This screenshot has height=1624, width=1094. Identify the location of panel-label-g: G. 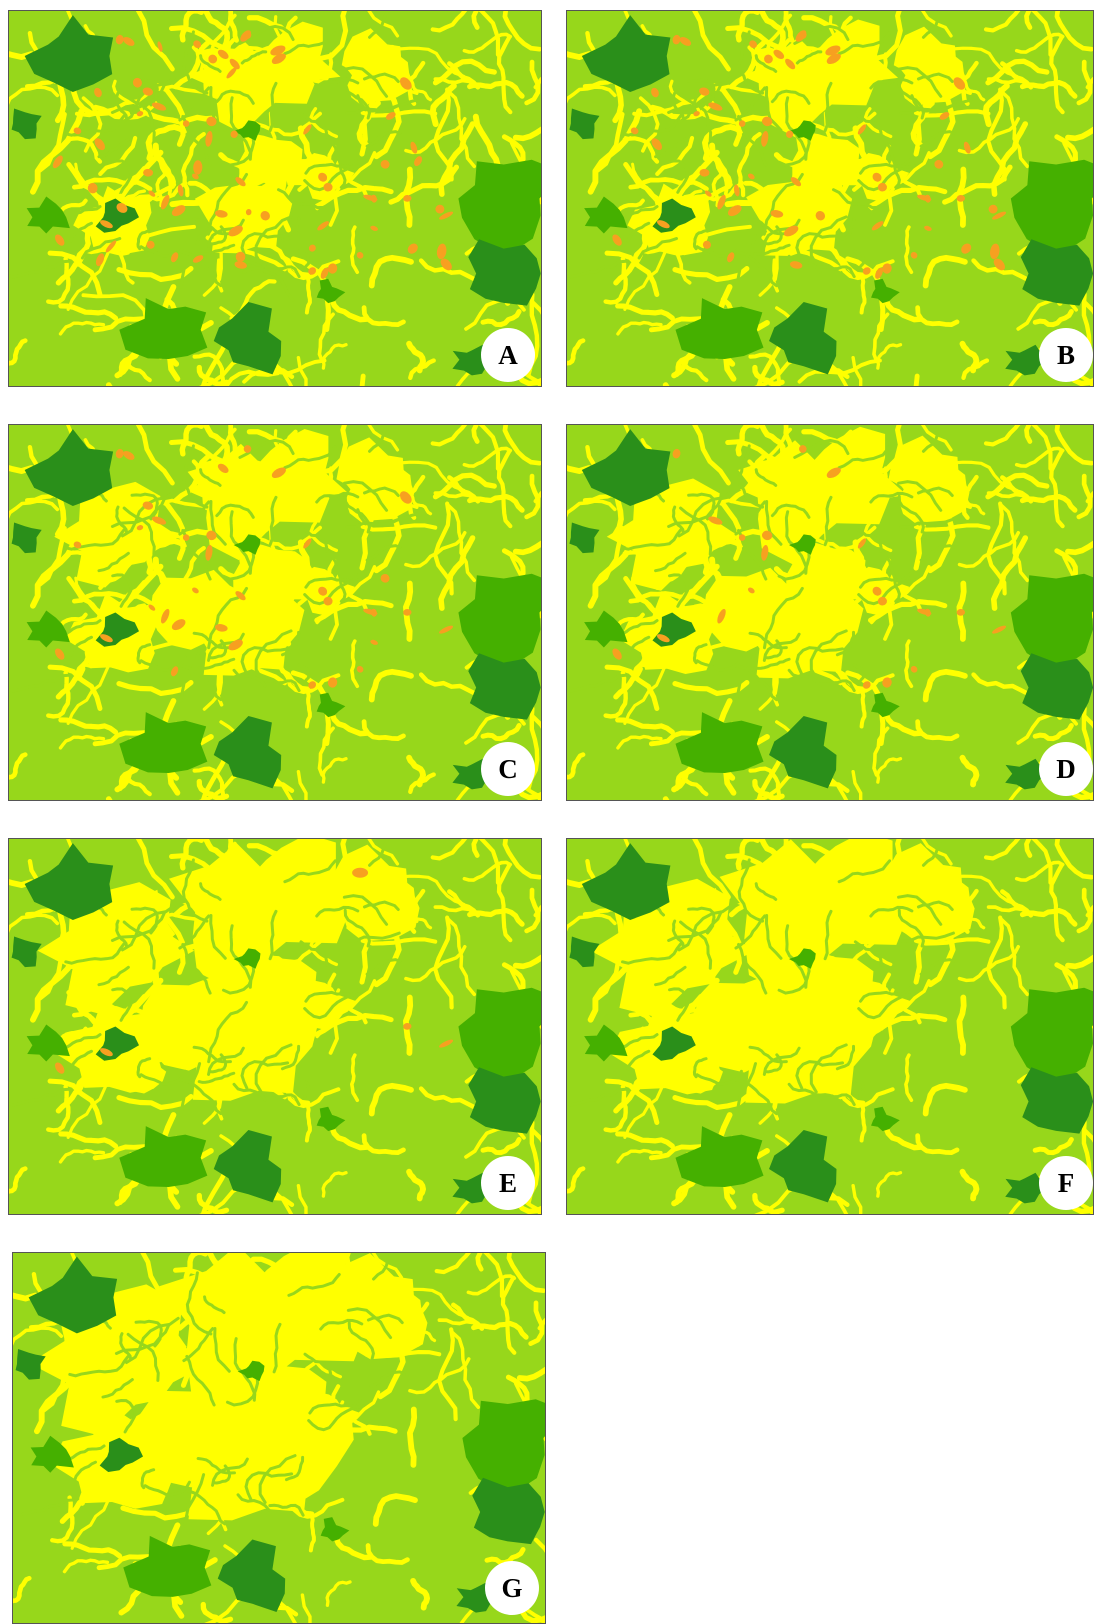
(512, 1588).